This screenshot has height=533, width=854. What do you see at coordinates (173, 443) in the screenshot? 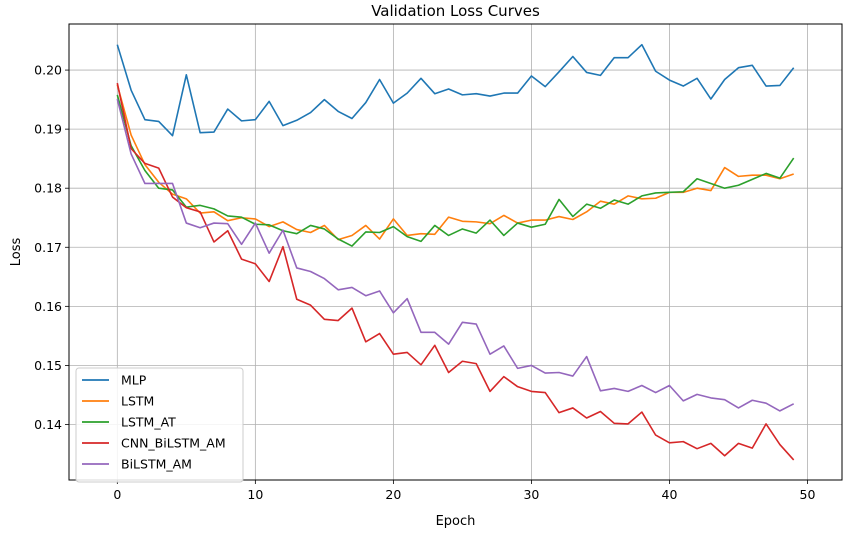
I see `legend-label: CNN_BiLSTM_AM` at bounding box center [173, 443].